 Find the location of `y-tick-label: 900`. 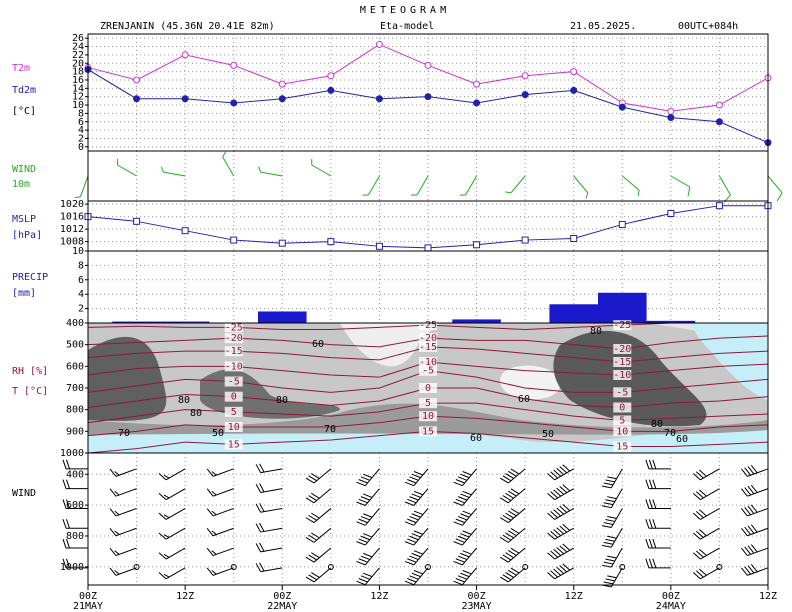

y-tick-label: 900 is located at coordinates (75, 431).